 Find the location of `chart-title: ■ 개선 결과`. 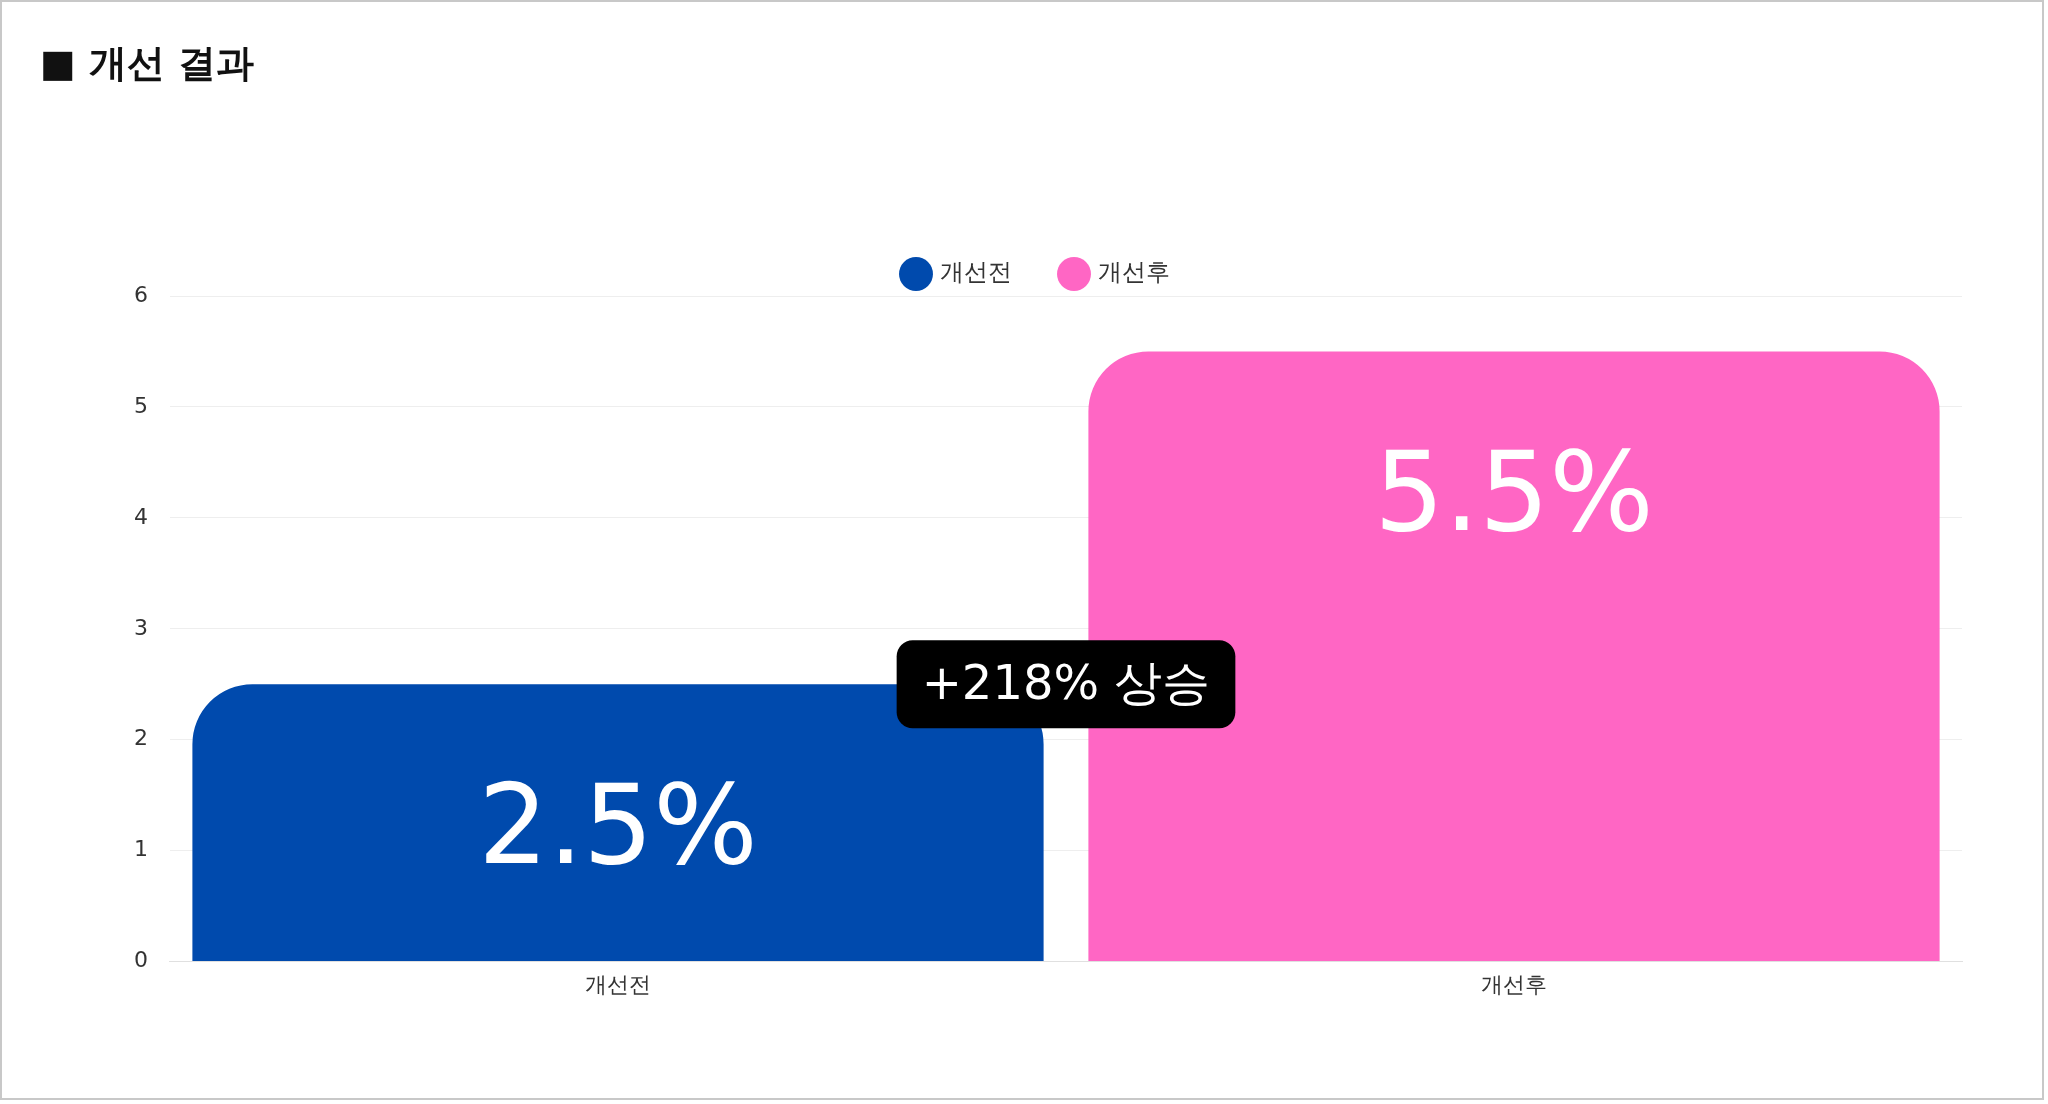

chart-title: ■ 개선 결과 is located at coordinates (147, 63).